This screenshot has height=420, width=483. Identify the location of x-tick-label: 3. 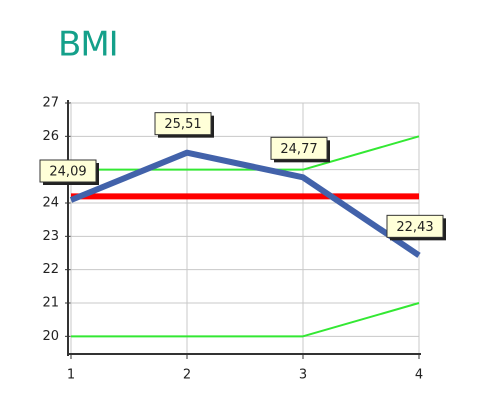
(303, 375).